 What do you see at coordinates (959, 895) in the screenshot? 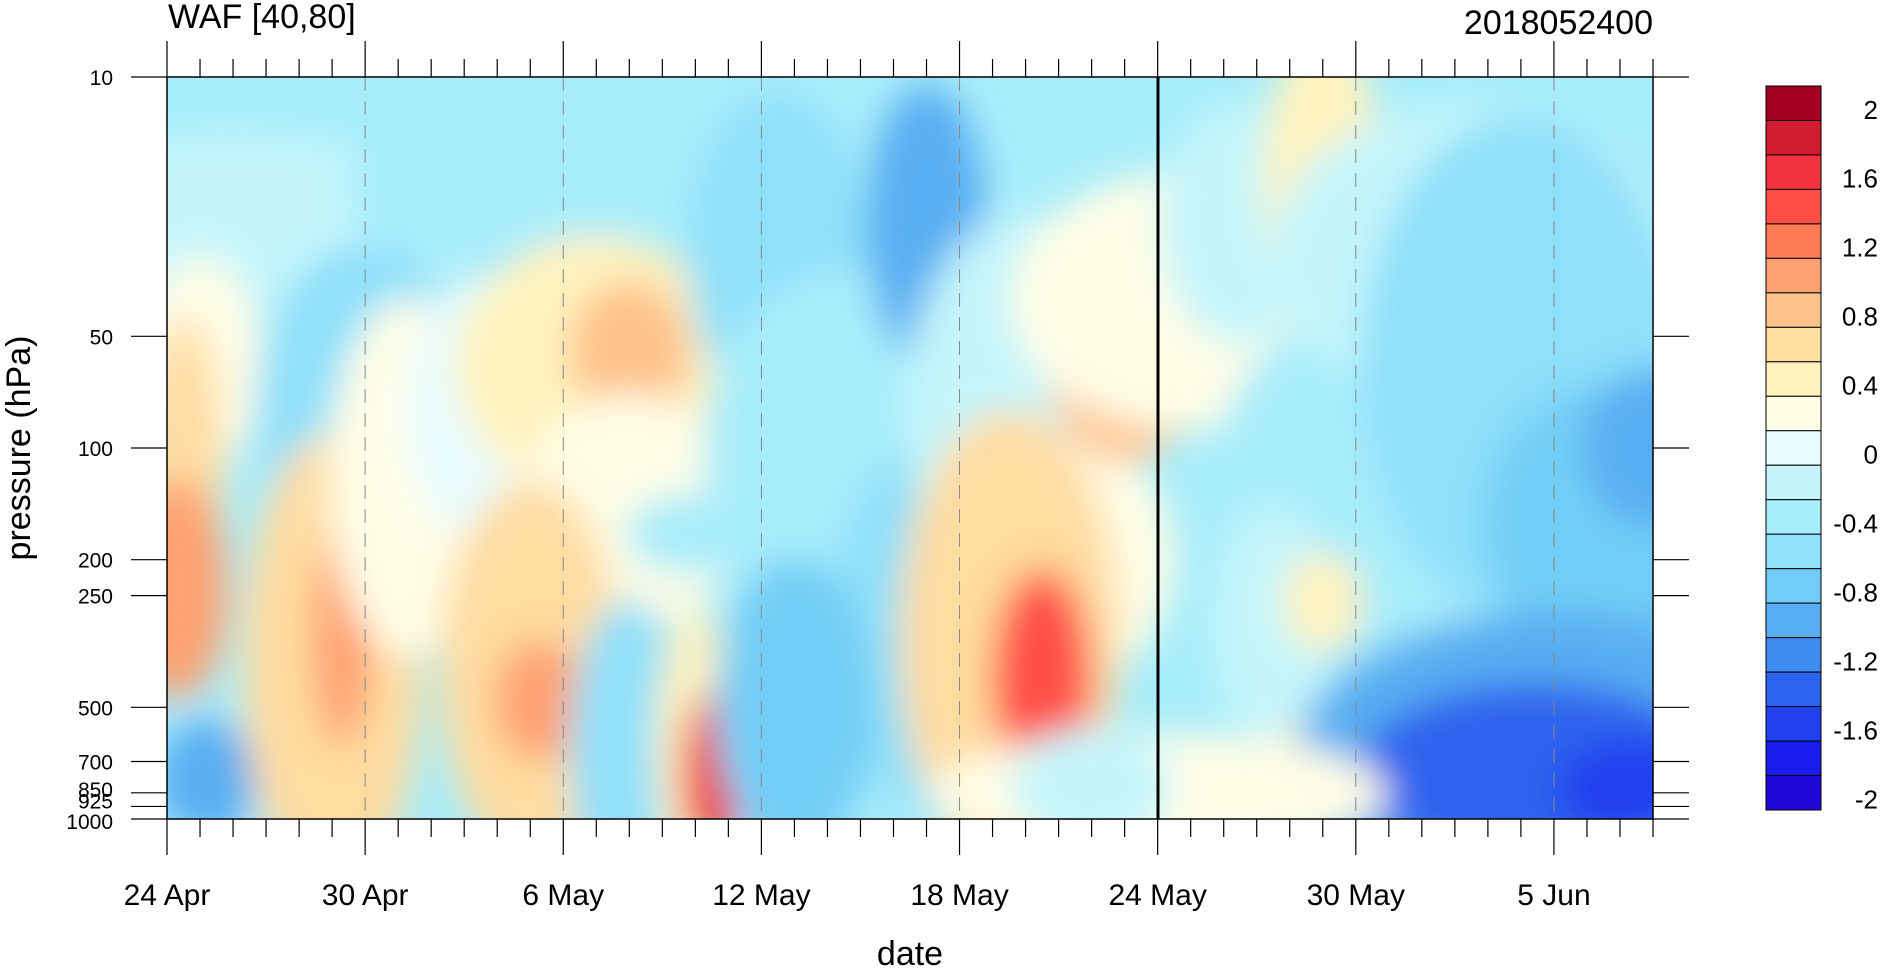
I see `x-tick-label: 18 May` at bounding box center [959, 895].